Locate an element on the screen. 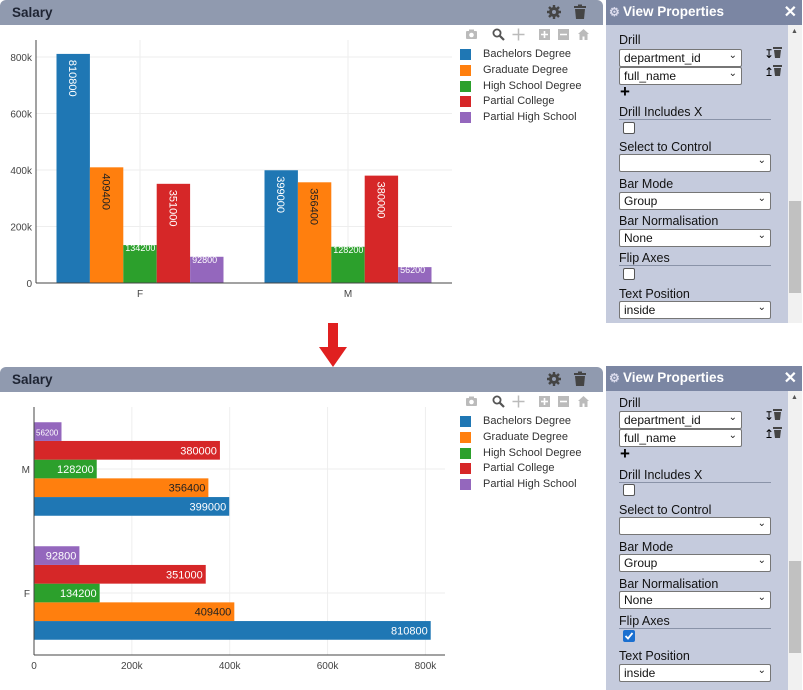 This screenshot has height=690, width=803. props-header: ⚙ View Properties ✕ is located at coordinates (704, 378).